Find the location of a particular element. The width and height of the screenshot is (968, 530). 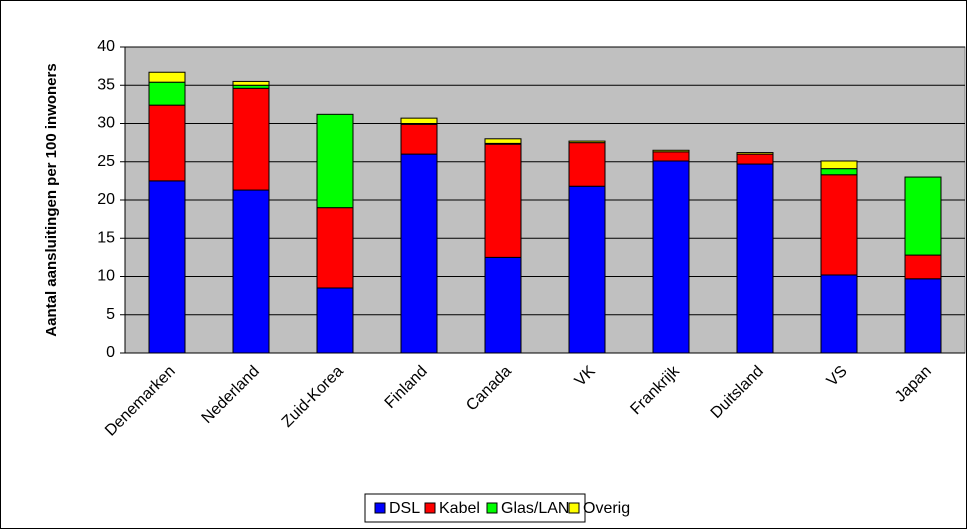

y-tick-label: 15 is located at coordinates (106, 237).